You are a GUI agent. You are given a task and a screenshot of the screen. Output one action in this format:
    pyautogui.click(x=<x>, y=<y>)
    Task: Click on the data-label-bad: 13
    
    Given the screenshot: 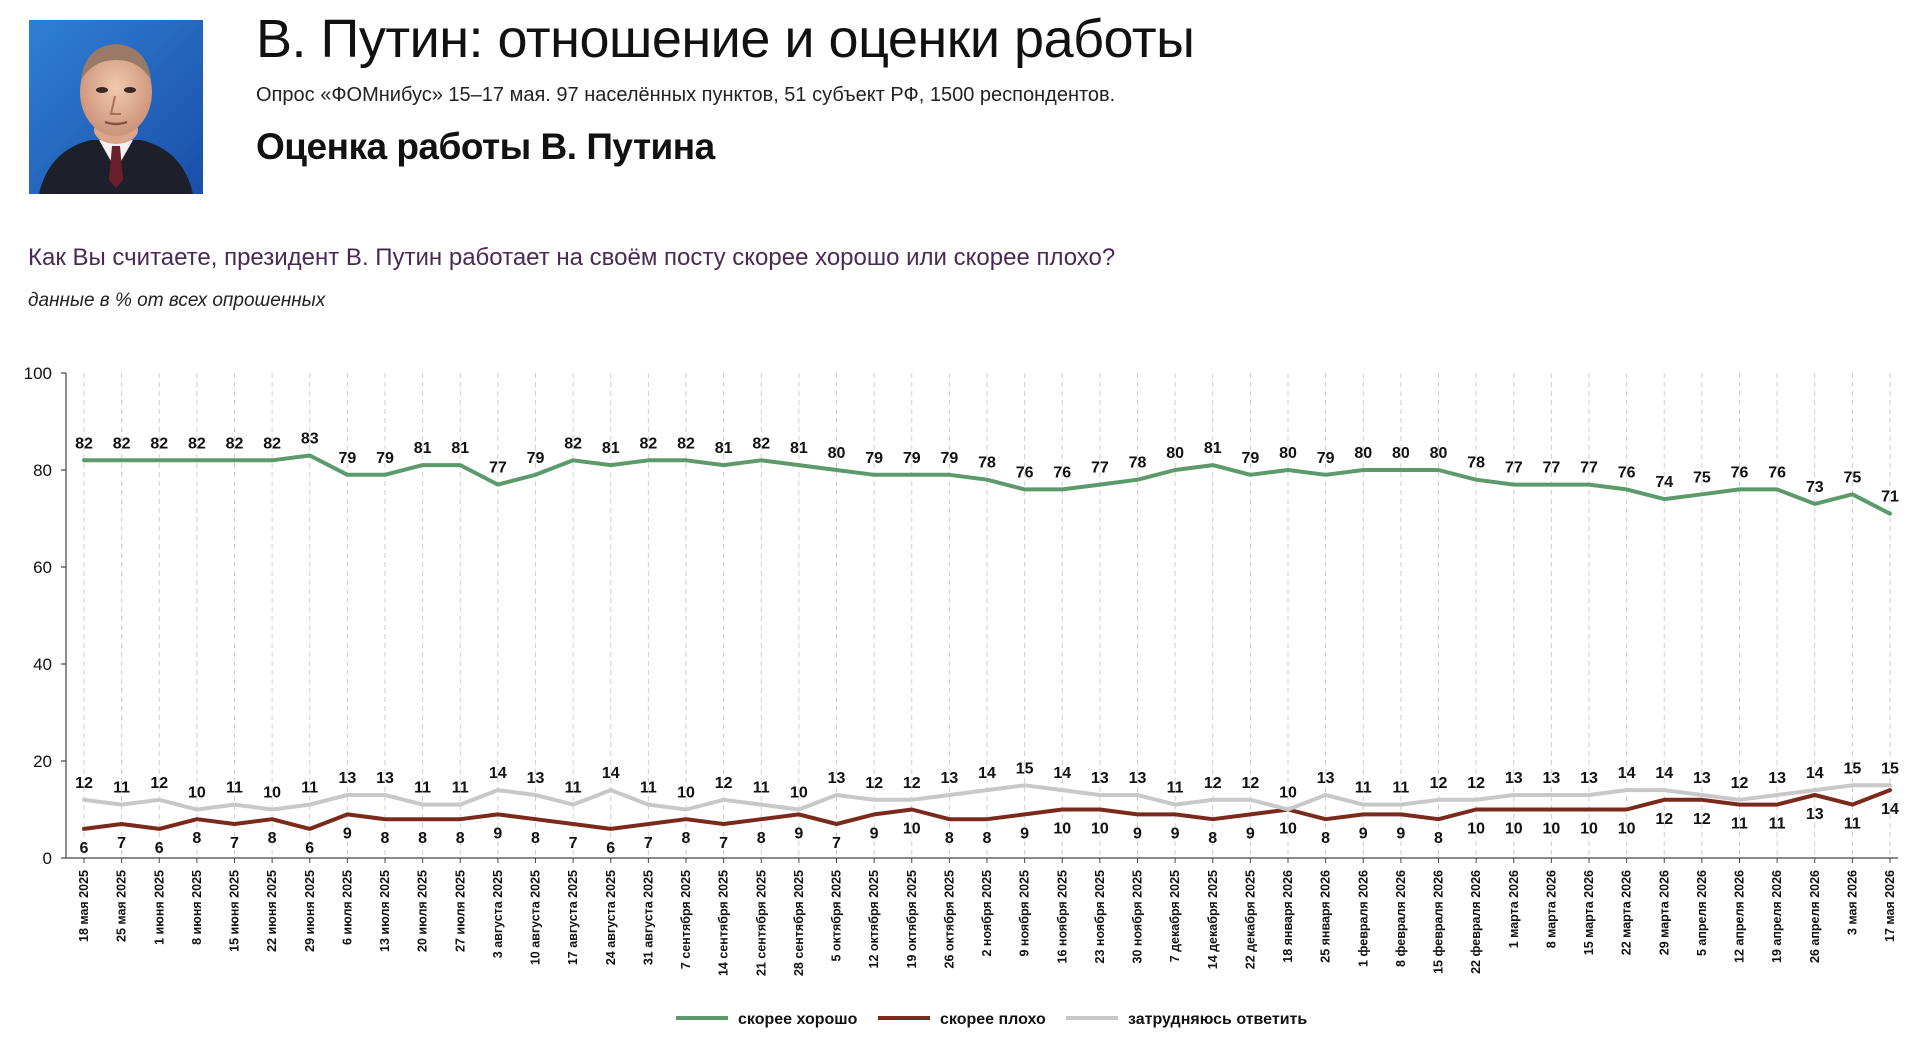 What is the action you would take?
    pyautogui.click(x=1815, y=814)
    